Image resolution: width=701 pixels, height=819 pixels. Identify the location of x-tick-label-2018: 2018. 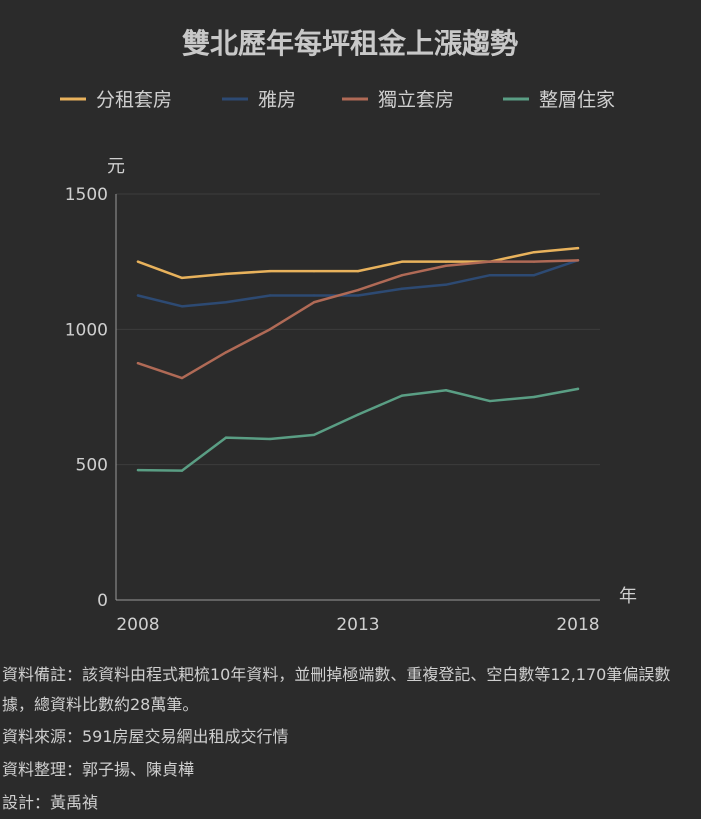
(577, 625).